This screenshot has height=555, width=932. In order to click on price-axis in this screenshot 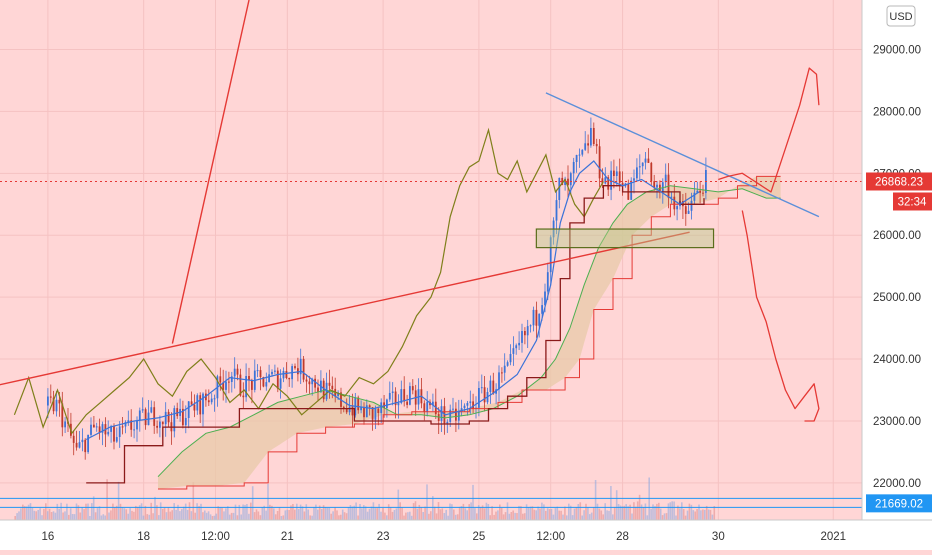, I will do `click(897, 275)`.